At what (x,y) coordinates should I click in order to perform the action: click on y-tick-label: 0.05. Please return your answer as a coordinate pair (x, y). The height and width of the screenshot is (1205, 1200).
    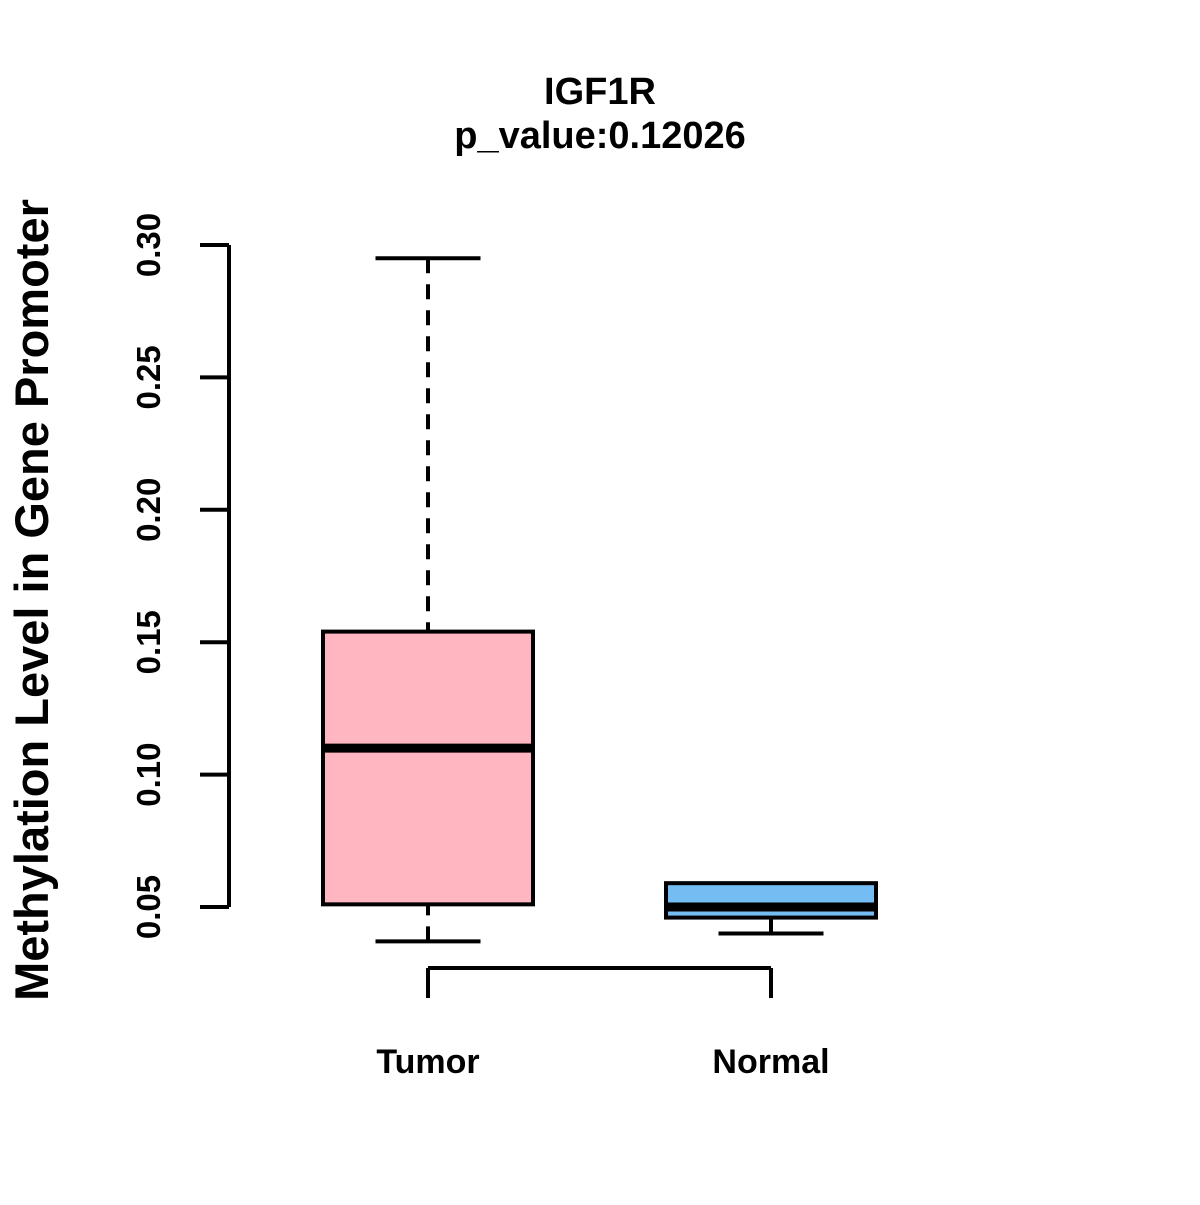
    Looking at the image, I should click on (148, 907).